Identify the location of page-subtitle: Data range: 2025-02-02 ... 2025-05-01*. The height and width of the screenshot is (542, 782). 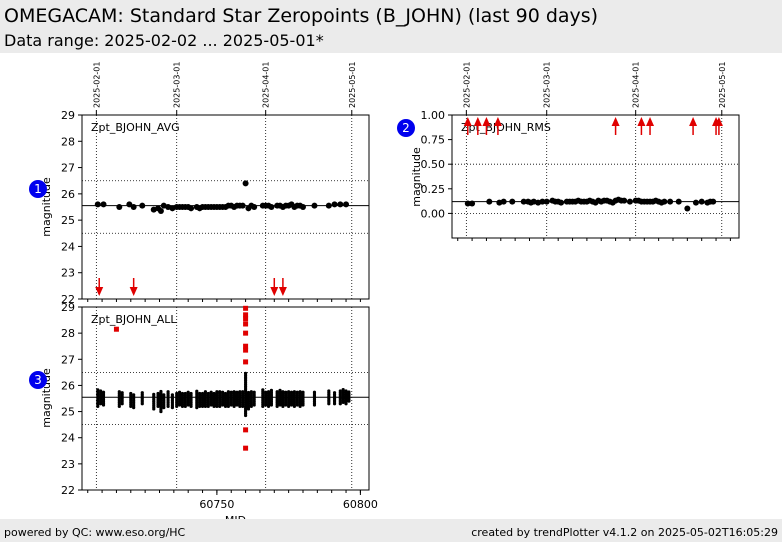
(164, 40).